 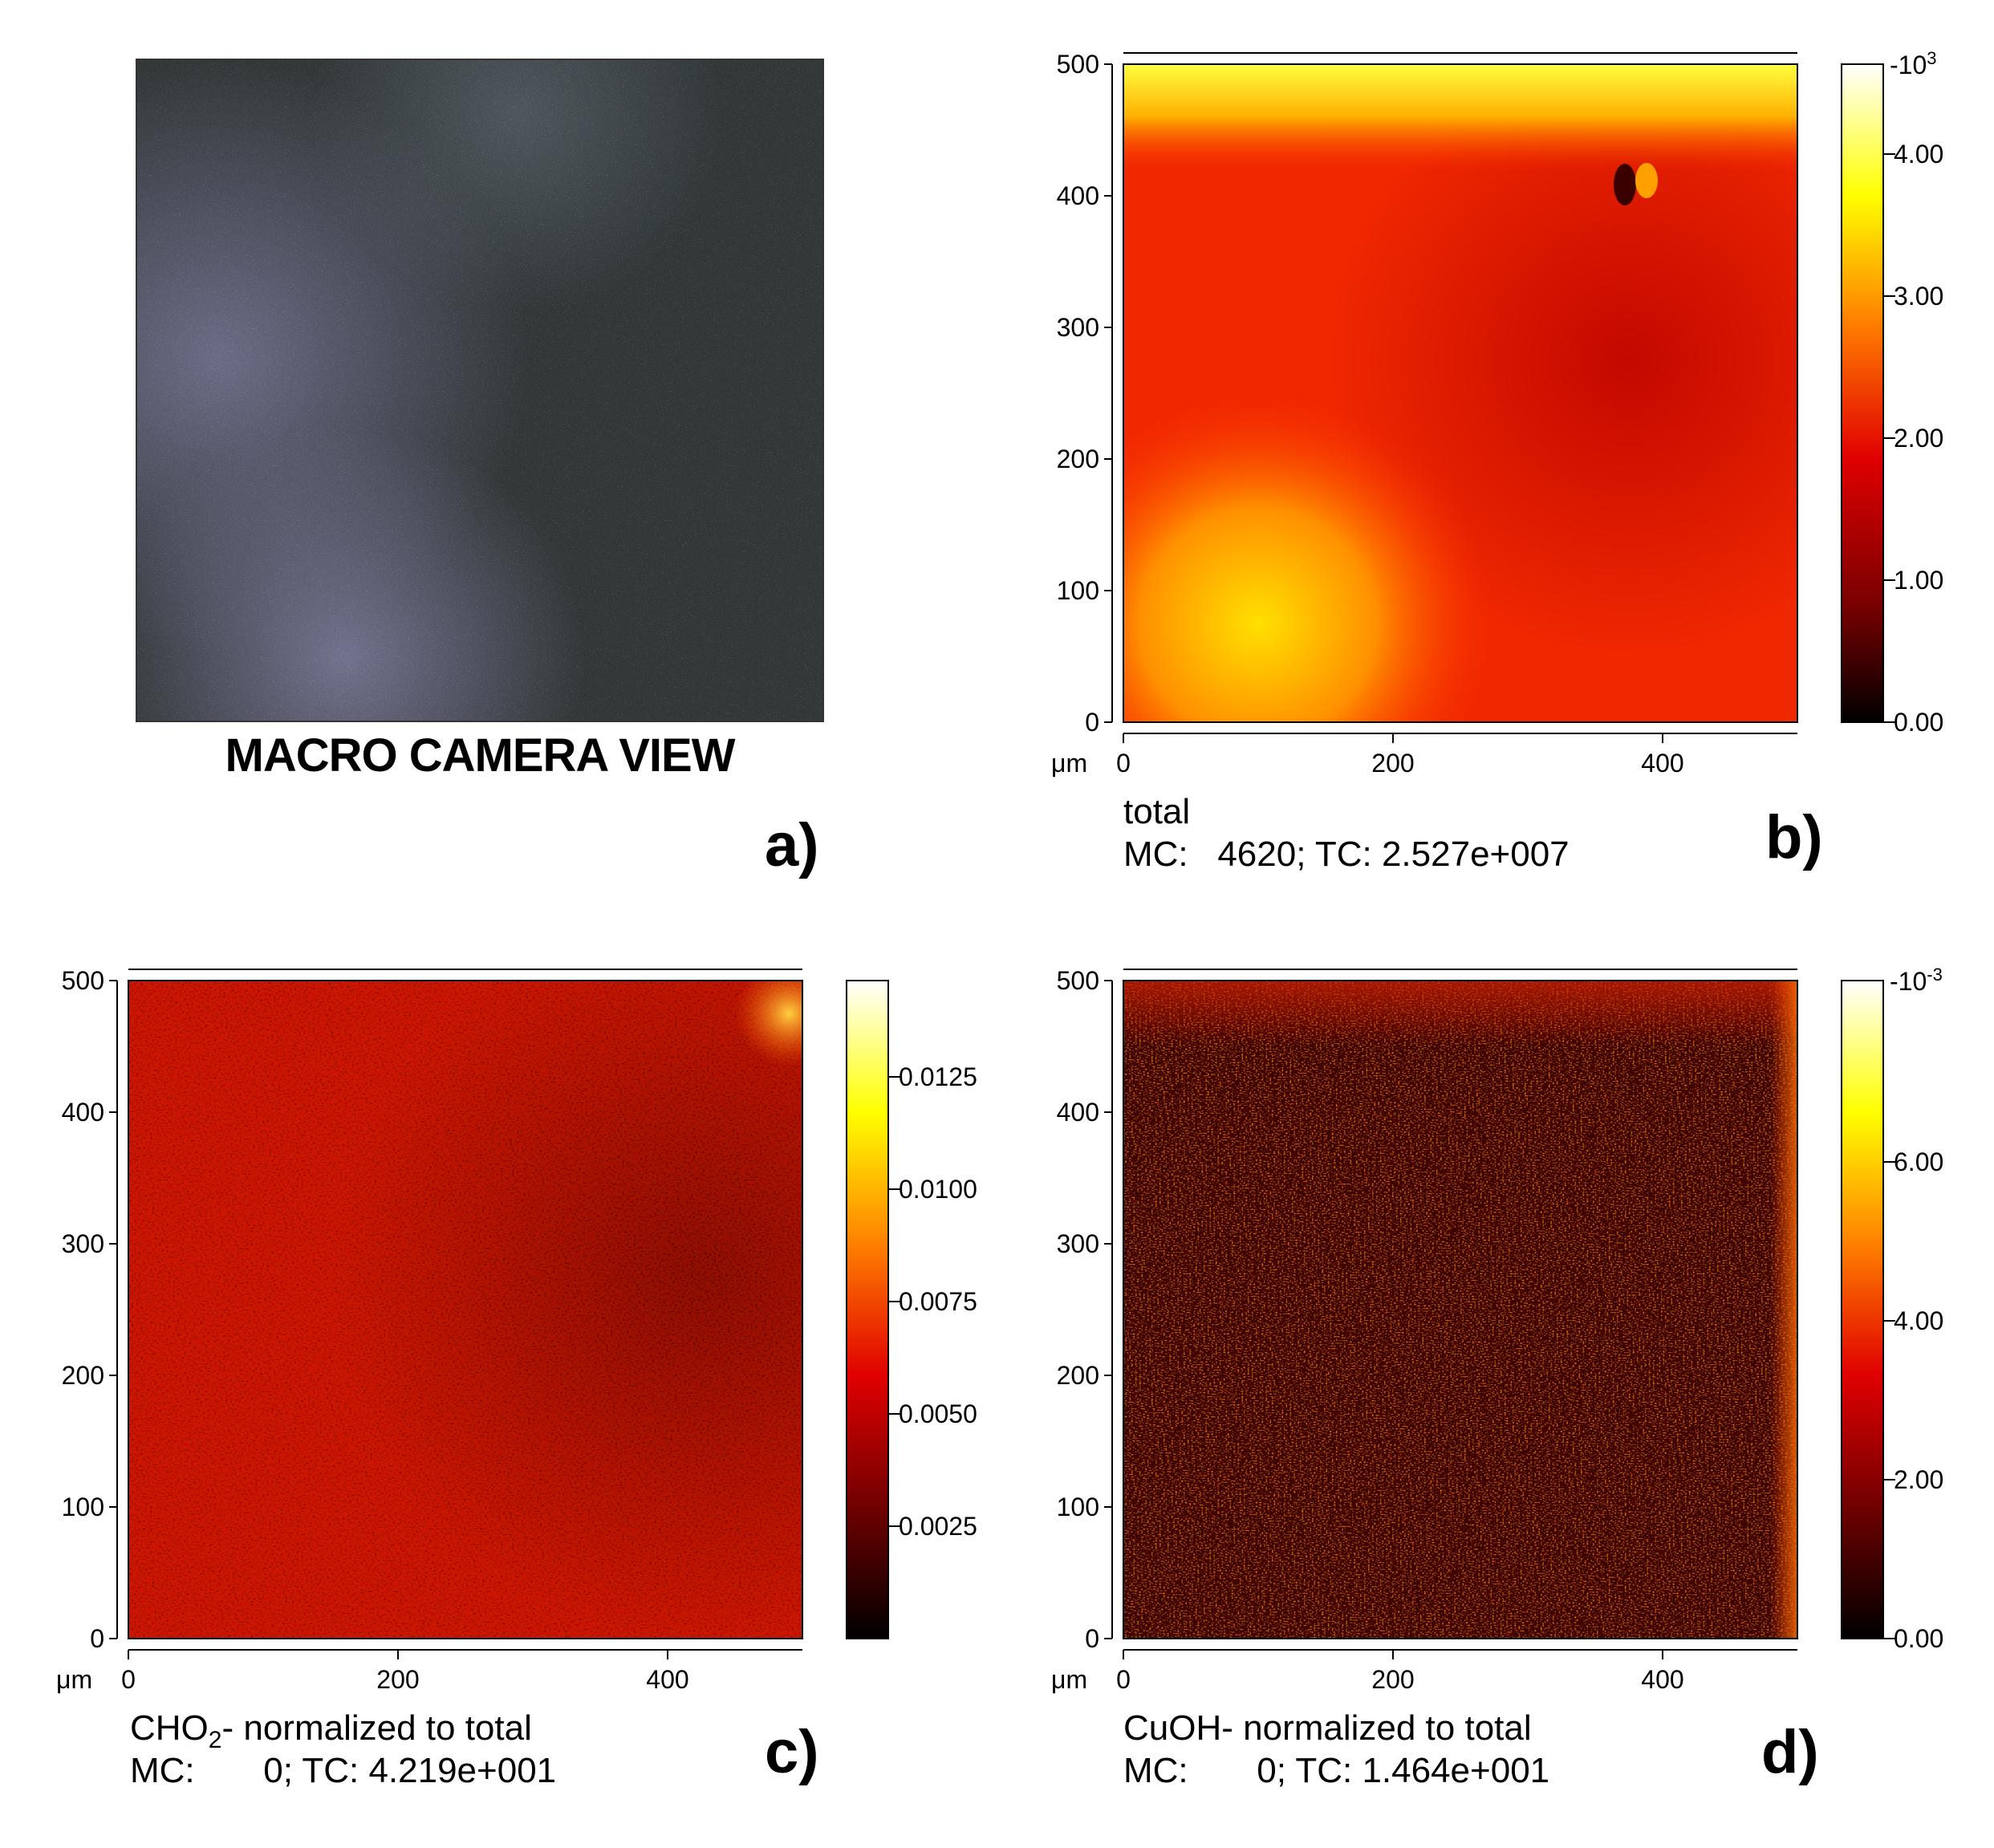 I want to click on panel-d-cb-tick-3: 6.00, so click(x=1918, y=1161).